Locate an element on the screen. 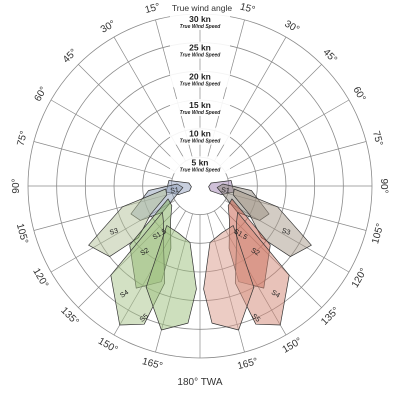 This screenshot has height=400, width=400. angle-label-105-right: 105° is located at coordinates (378, 233).